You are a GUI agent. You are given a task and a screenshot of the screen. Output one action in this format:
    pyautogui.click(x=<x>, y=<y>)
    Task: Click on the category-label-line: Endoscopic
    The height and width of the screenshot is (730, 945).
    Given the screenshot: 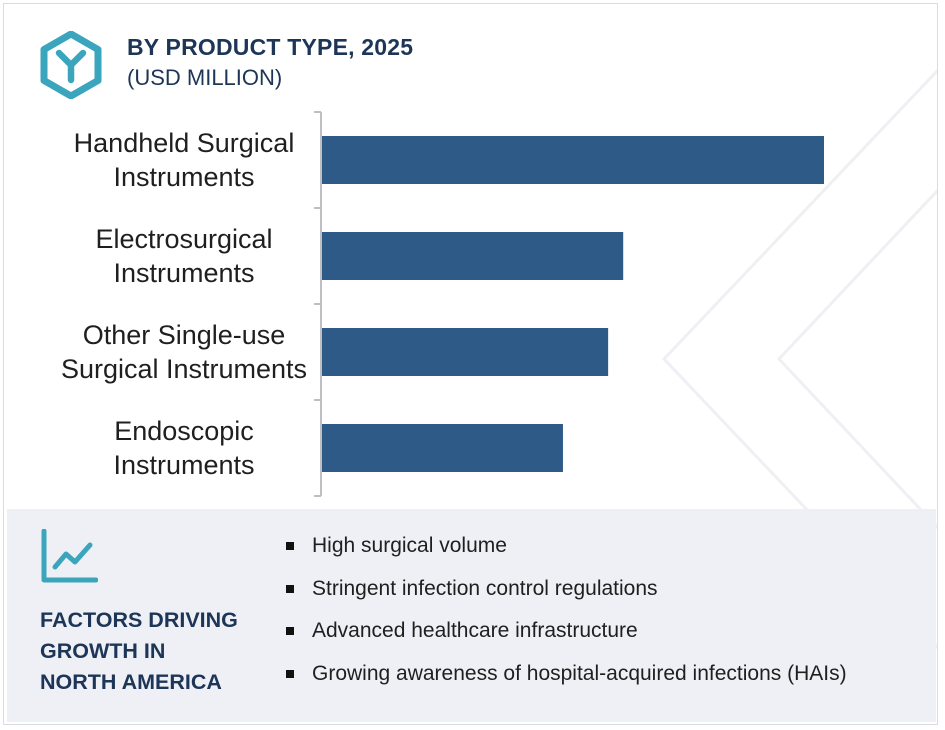 What is the action you would take?
    pyautogui.click(x=184, y=431)
    